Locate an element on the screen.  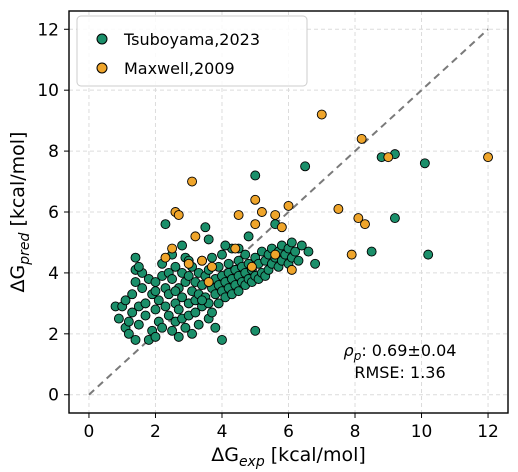
y-axis-label: ΔGpred [kcal/mol] is located at coordinates (20, 212).